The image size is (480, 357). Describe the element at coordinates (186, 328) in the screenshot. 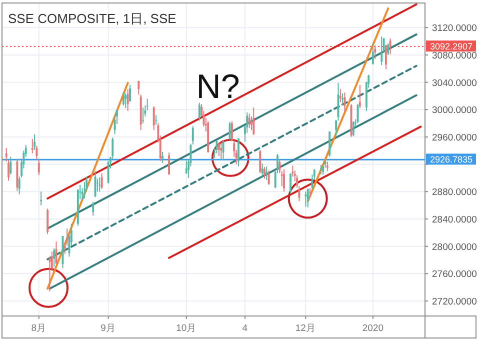

I see `x-tick-label: 10月` at that location.